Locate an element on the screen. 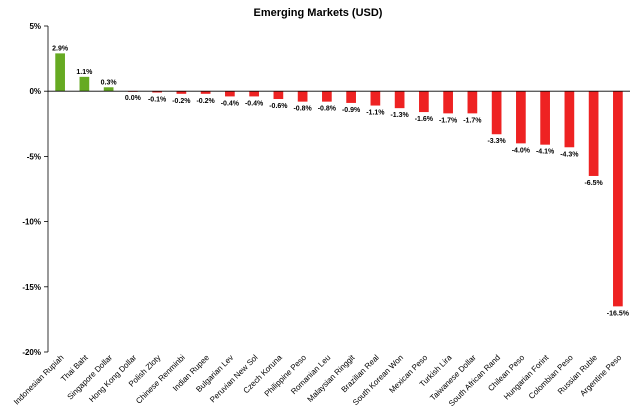  data-label: -3.3% is located at coordinates (496, 141).